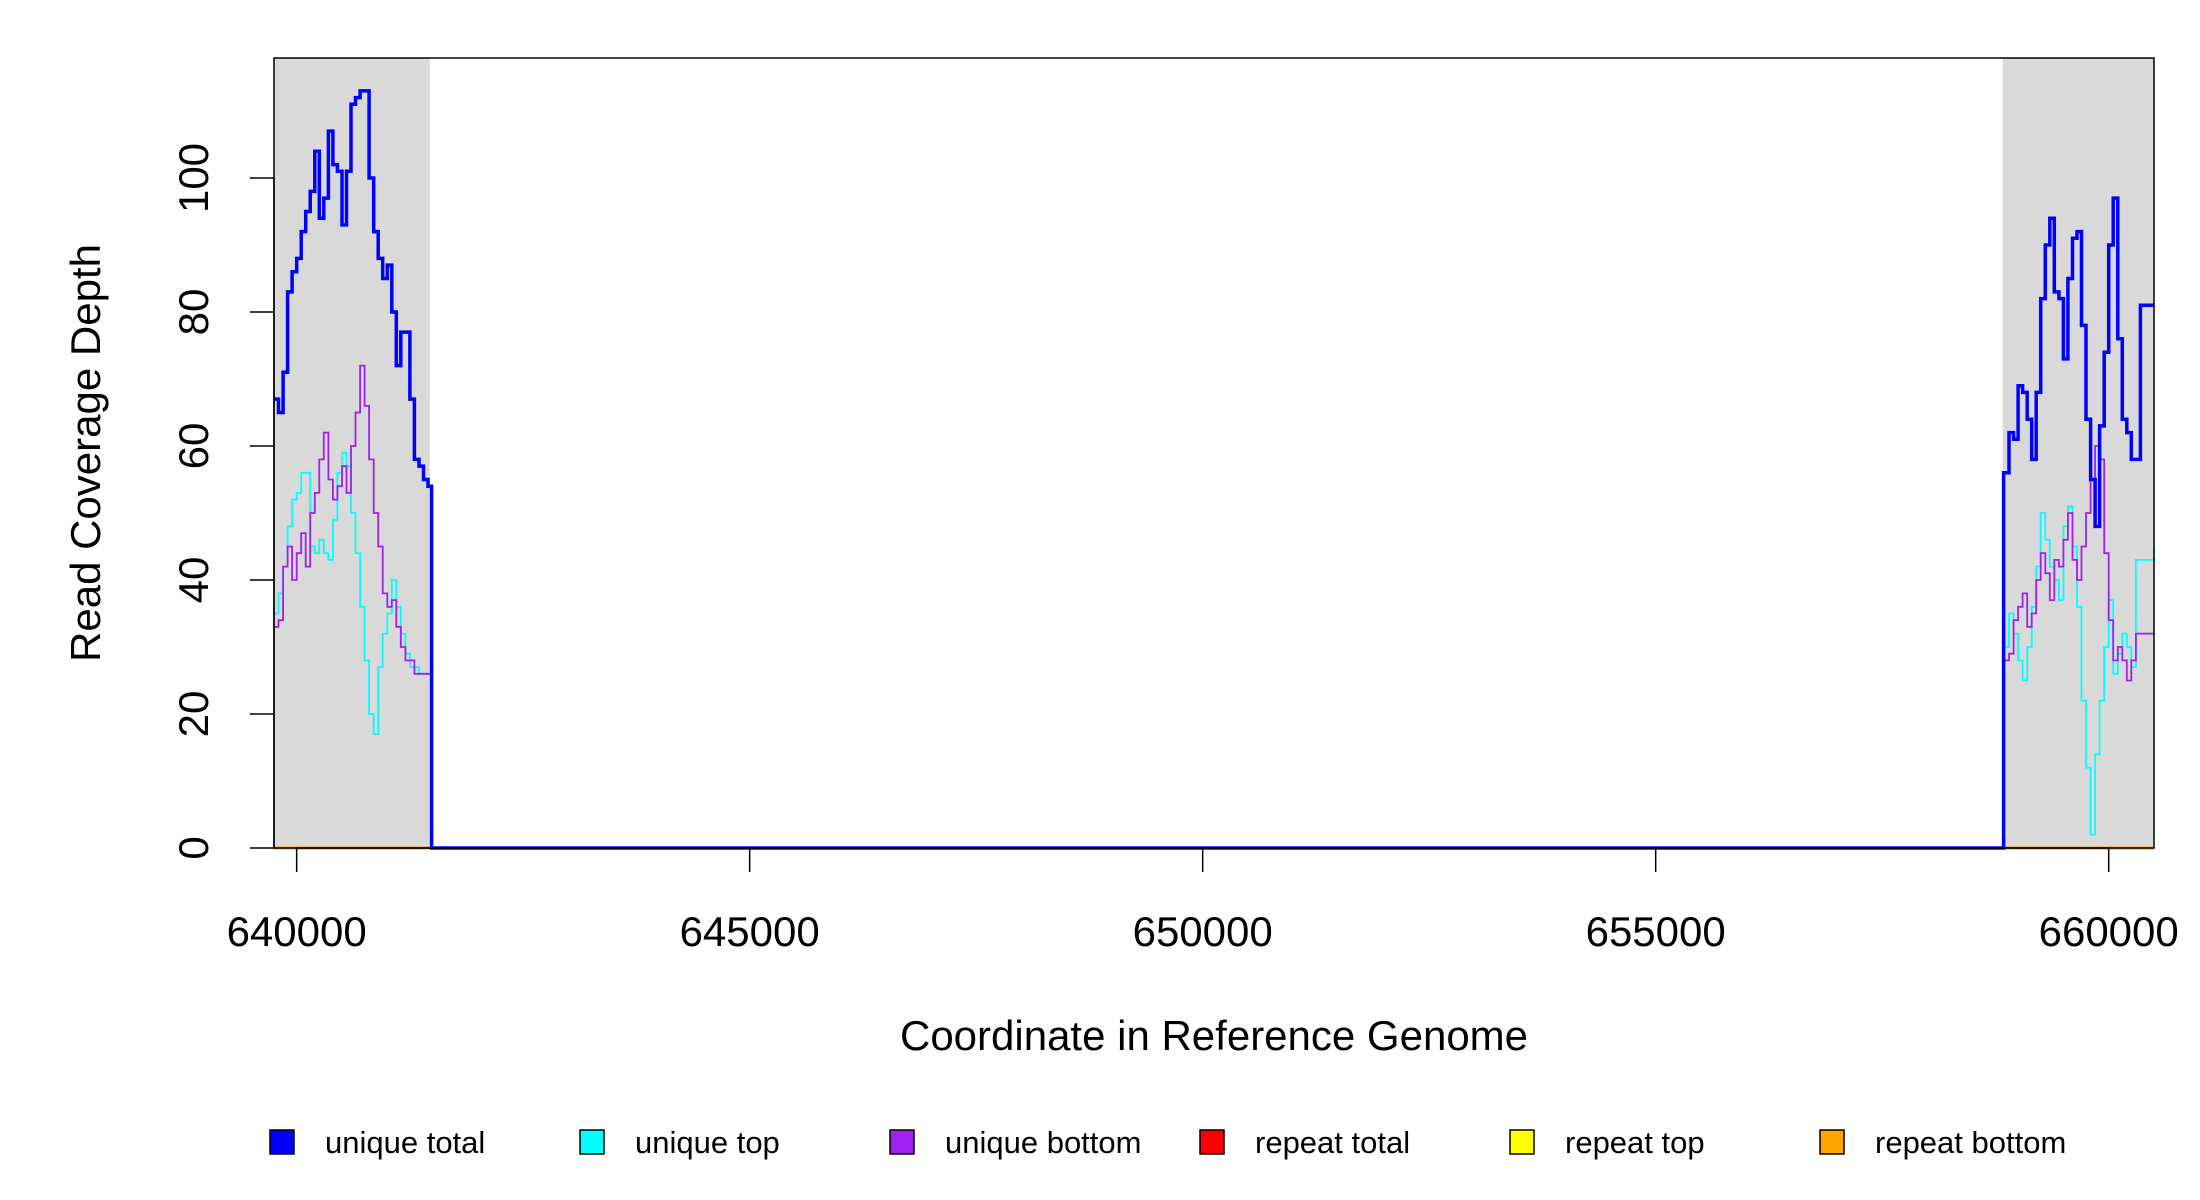 The width and height of the screenshot is (2200, 1200). Describe the element at coordinates (750, 931) in the screenshot. I see `x-tick-label-645000: 645000` at that location.